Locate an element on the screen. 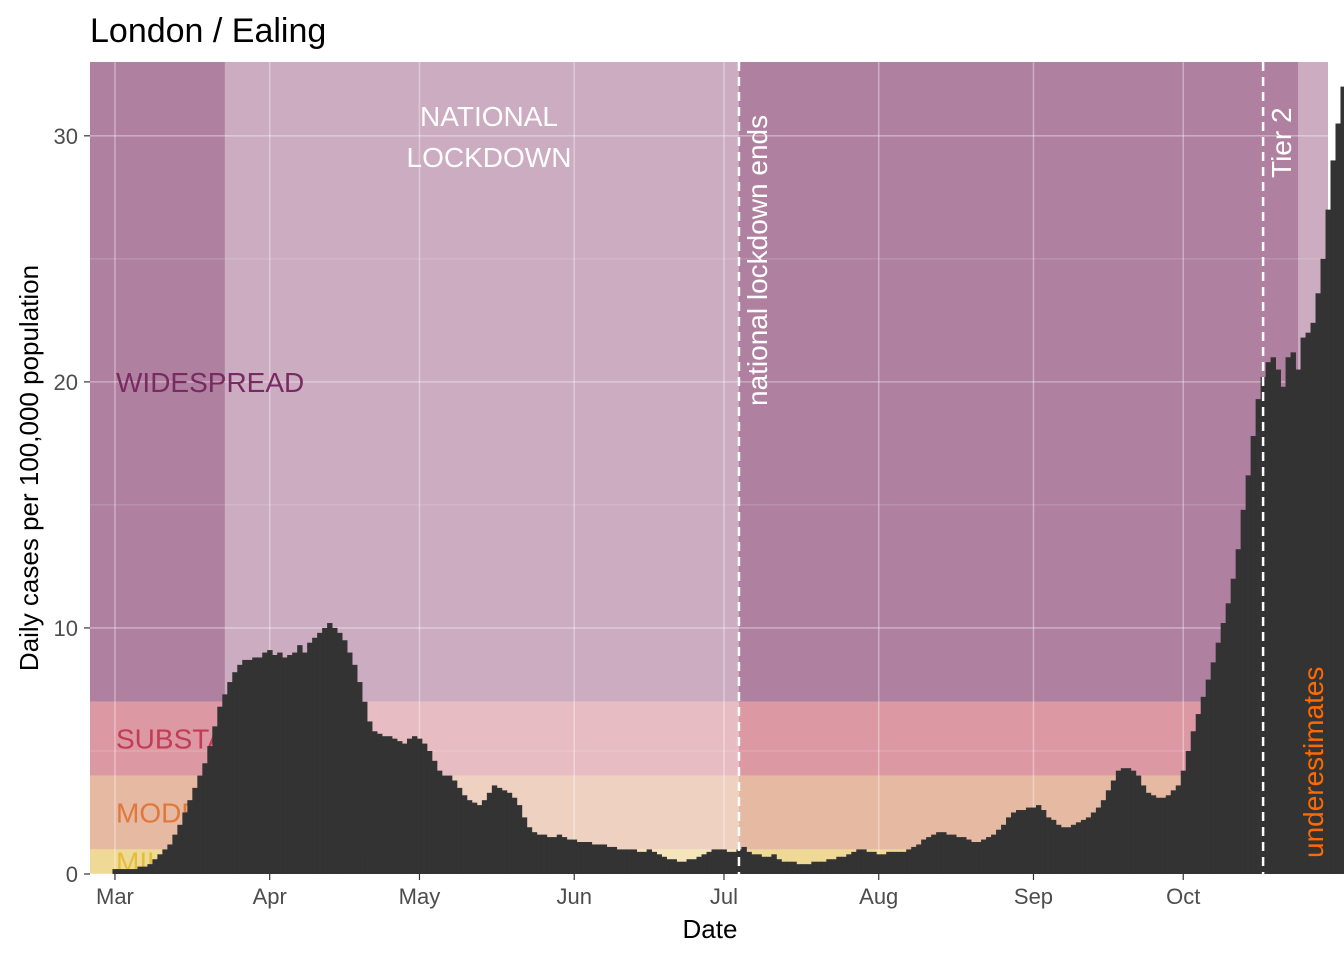 The width and height of the screenshot is (1344, 960). event-label-1: Tier 2 is located at coordinates (1281, 142).